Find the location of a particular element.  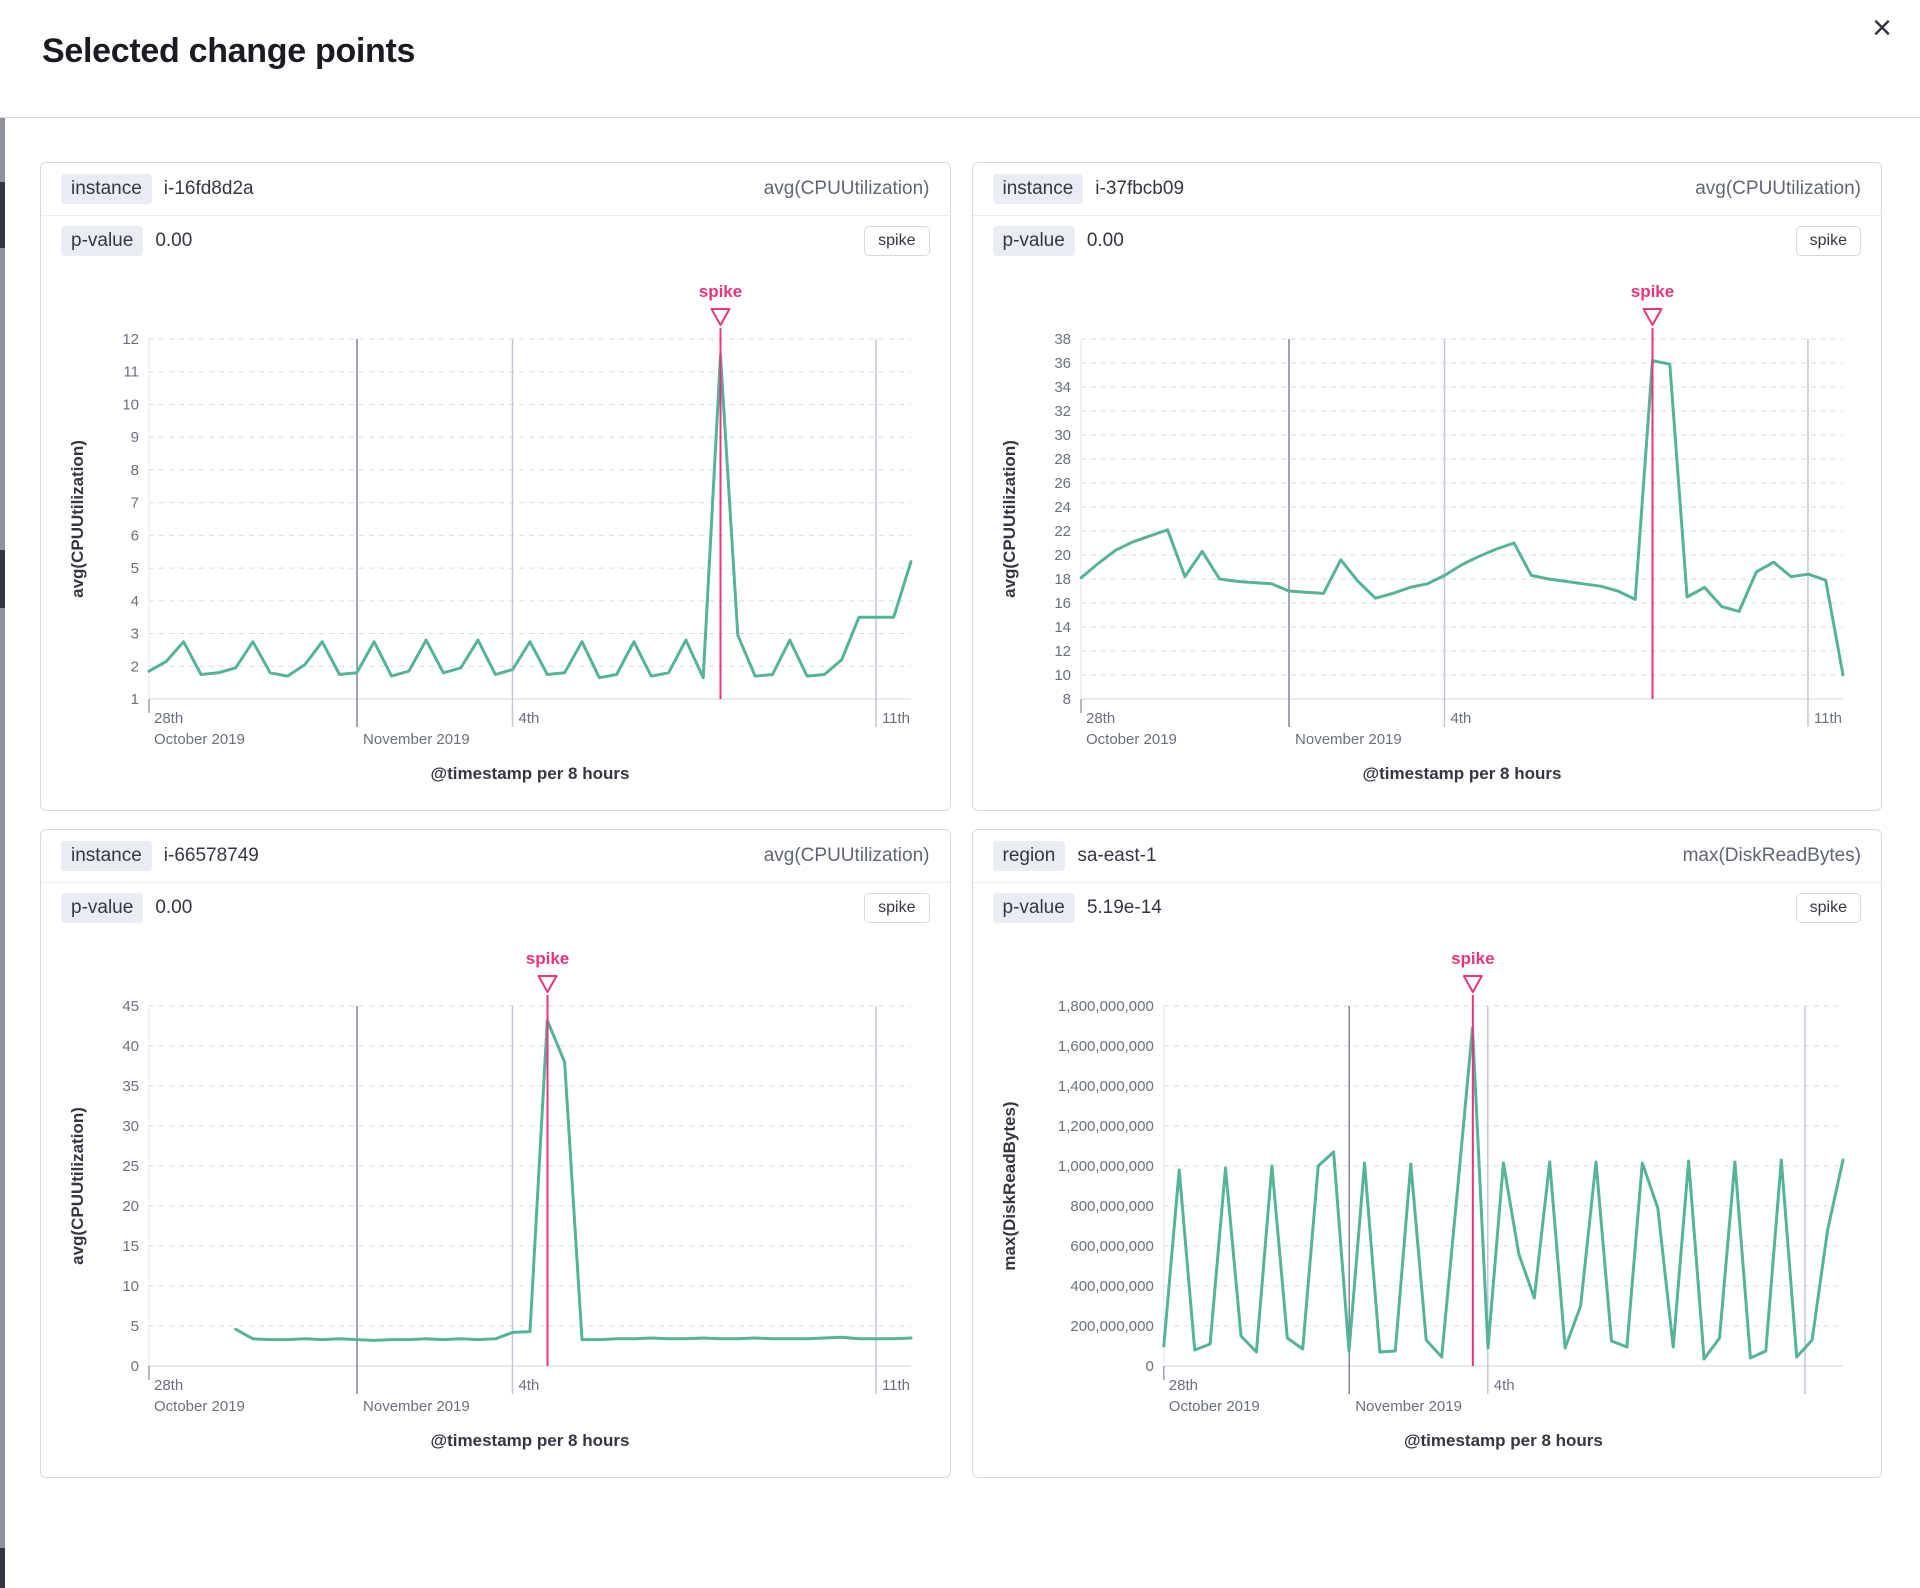

y-tick-label: 35 is located at coordinates (130, 1086).